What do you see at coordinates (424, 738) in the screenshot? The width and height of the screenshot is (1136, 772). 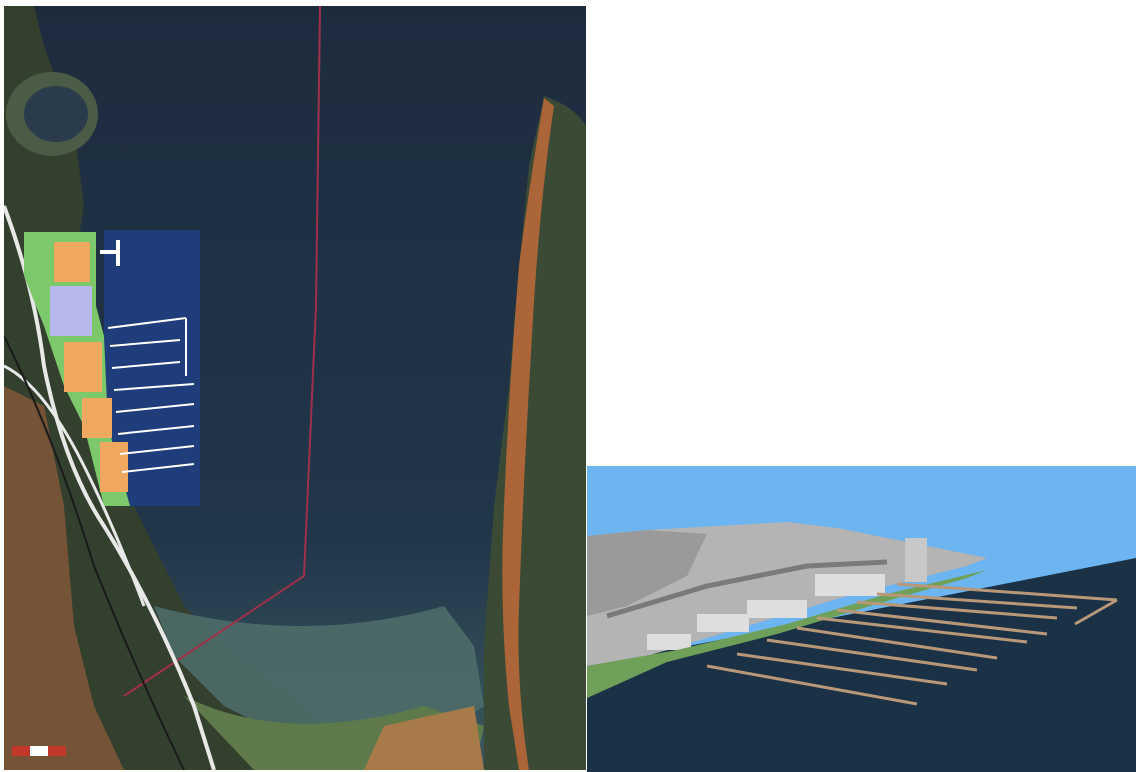 I see `farm-field` at bounding box center [424, 738].